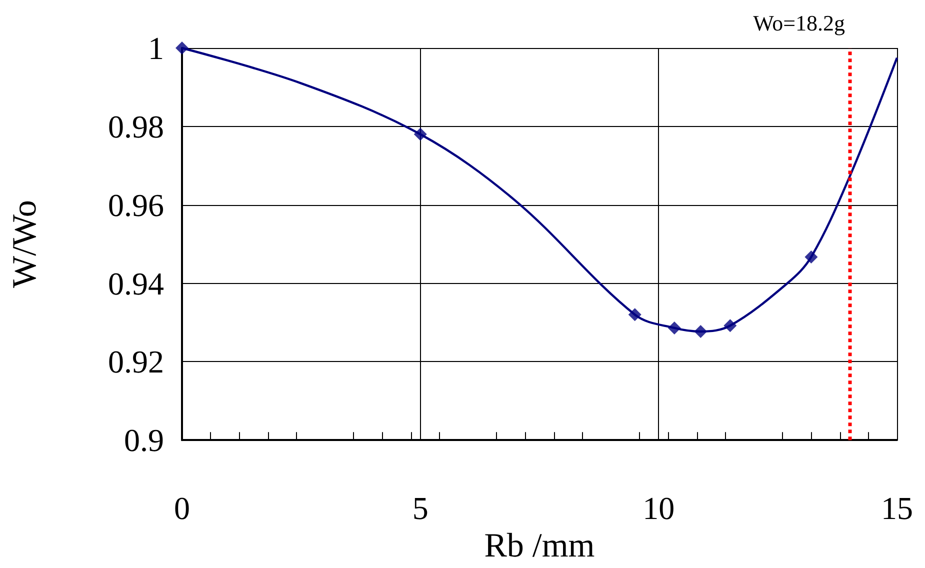 Image resolution: width=925 pixels, height=568 pixels. Describe the element at coordinates (182, 508) in the screenshot. I see `x-tick-label: 0` at that location.